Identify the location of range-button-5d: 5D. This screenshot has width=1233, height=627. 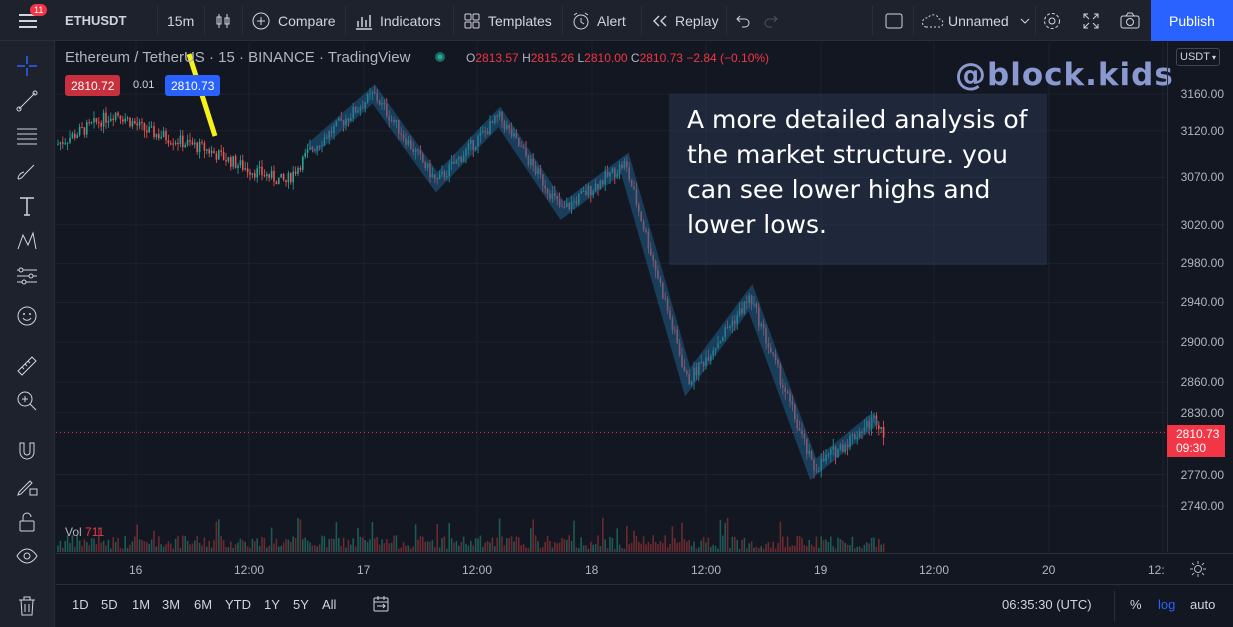
(109, 604).